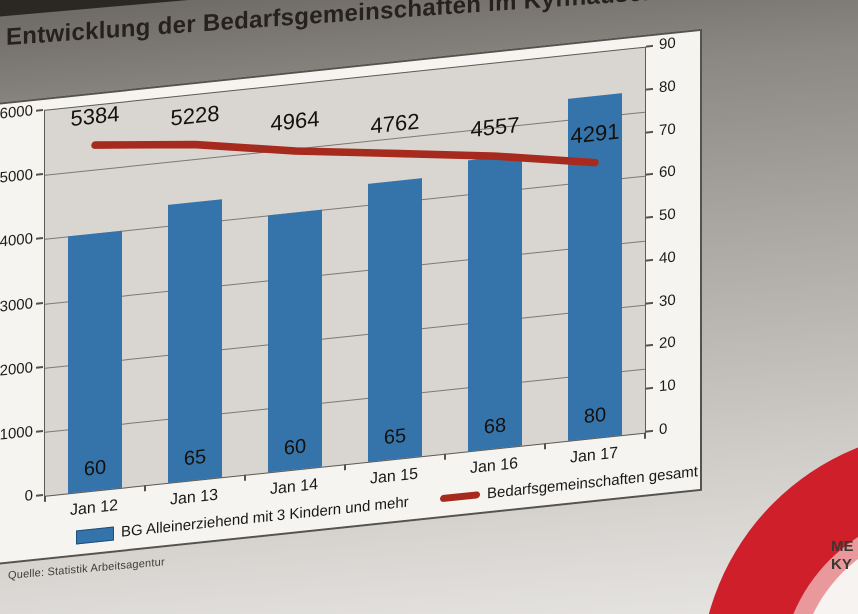 This screenshot has height=614, width=858. I want to click on legend-bar-swatch-icon, so click(95, 535).